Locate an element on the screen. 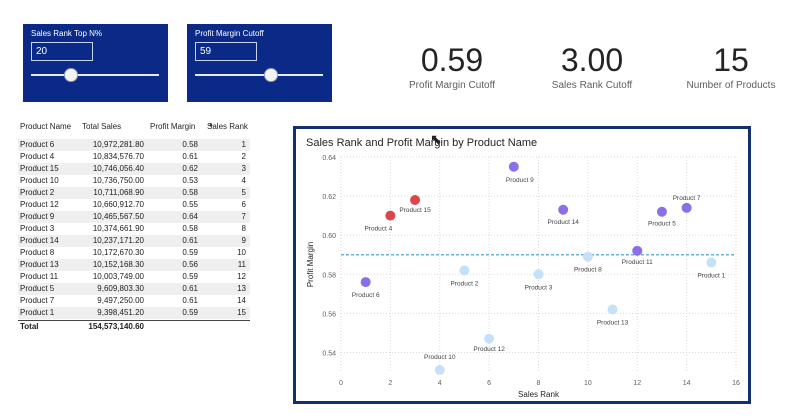  cell-product-name: Product 5 is located at coordinates (37, 288).